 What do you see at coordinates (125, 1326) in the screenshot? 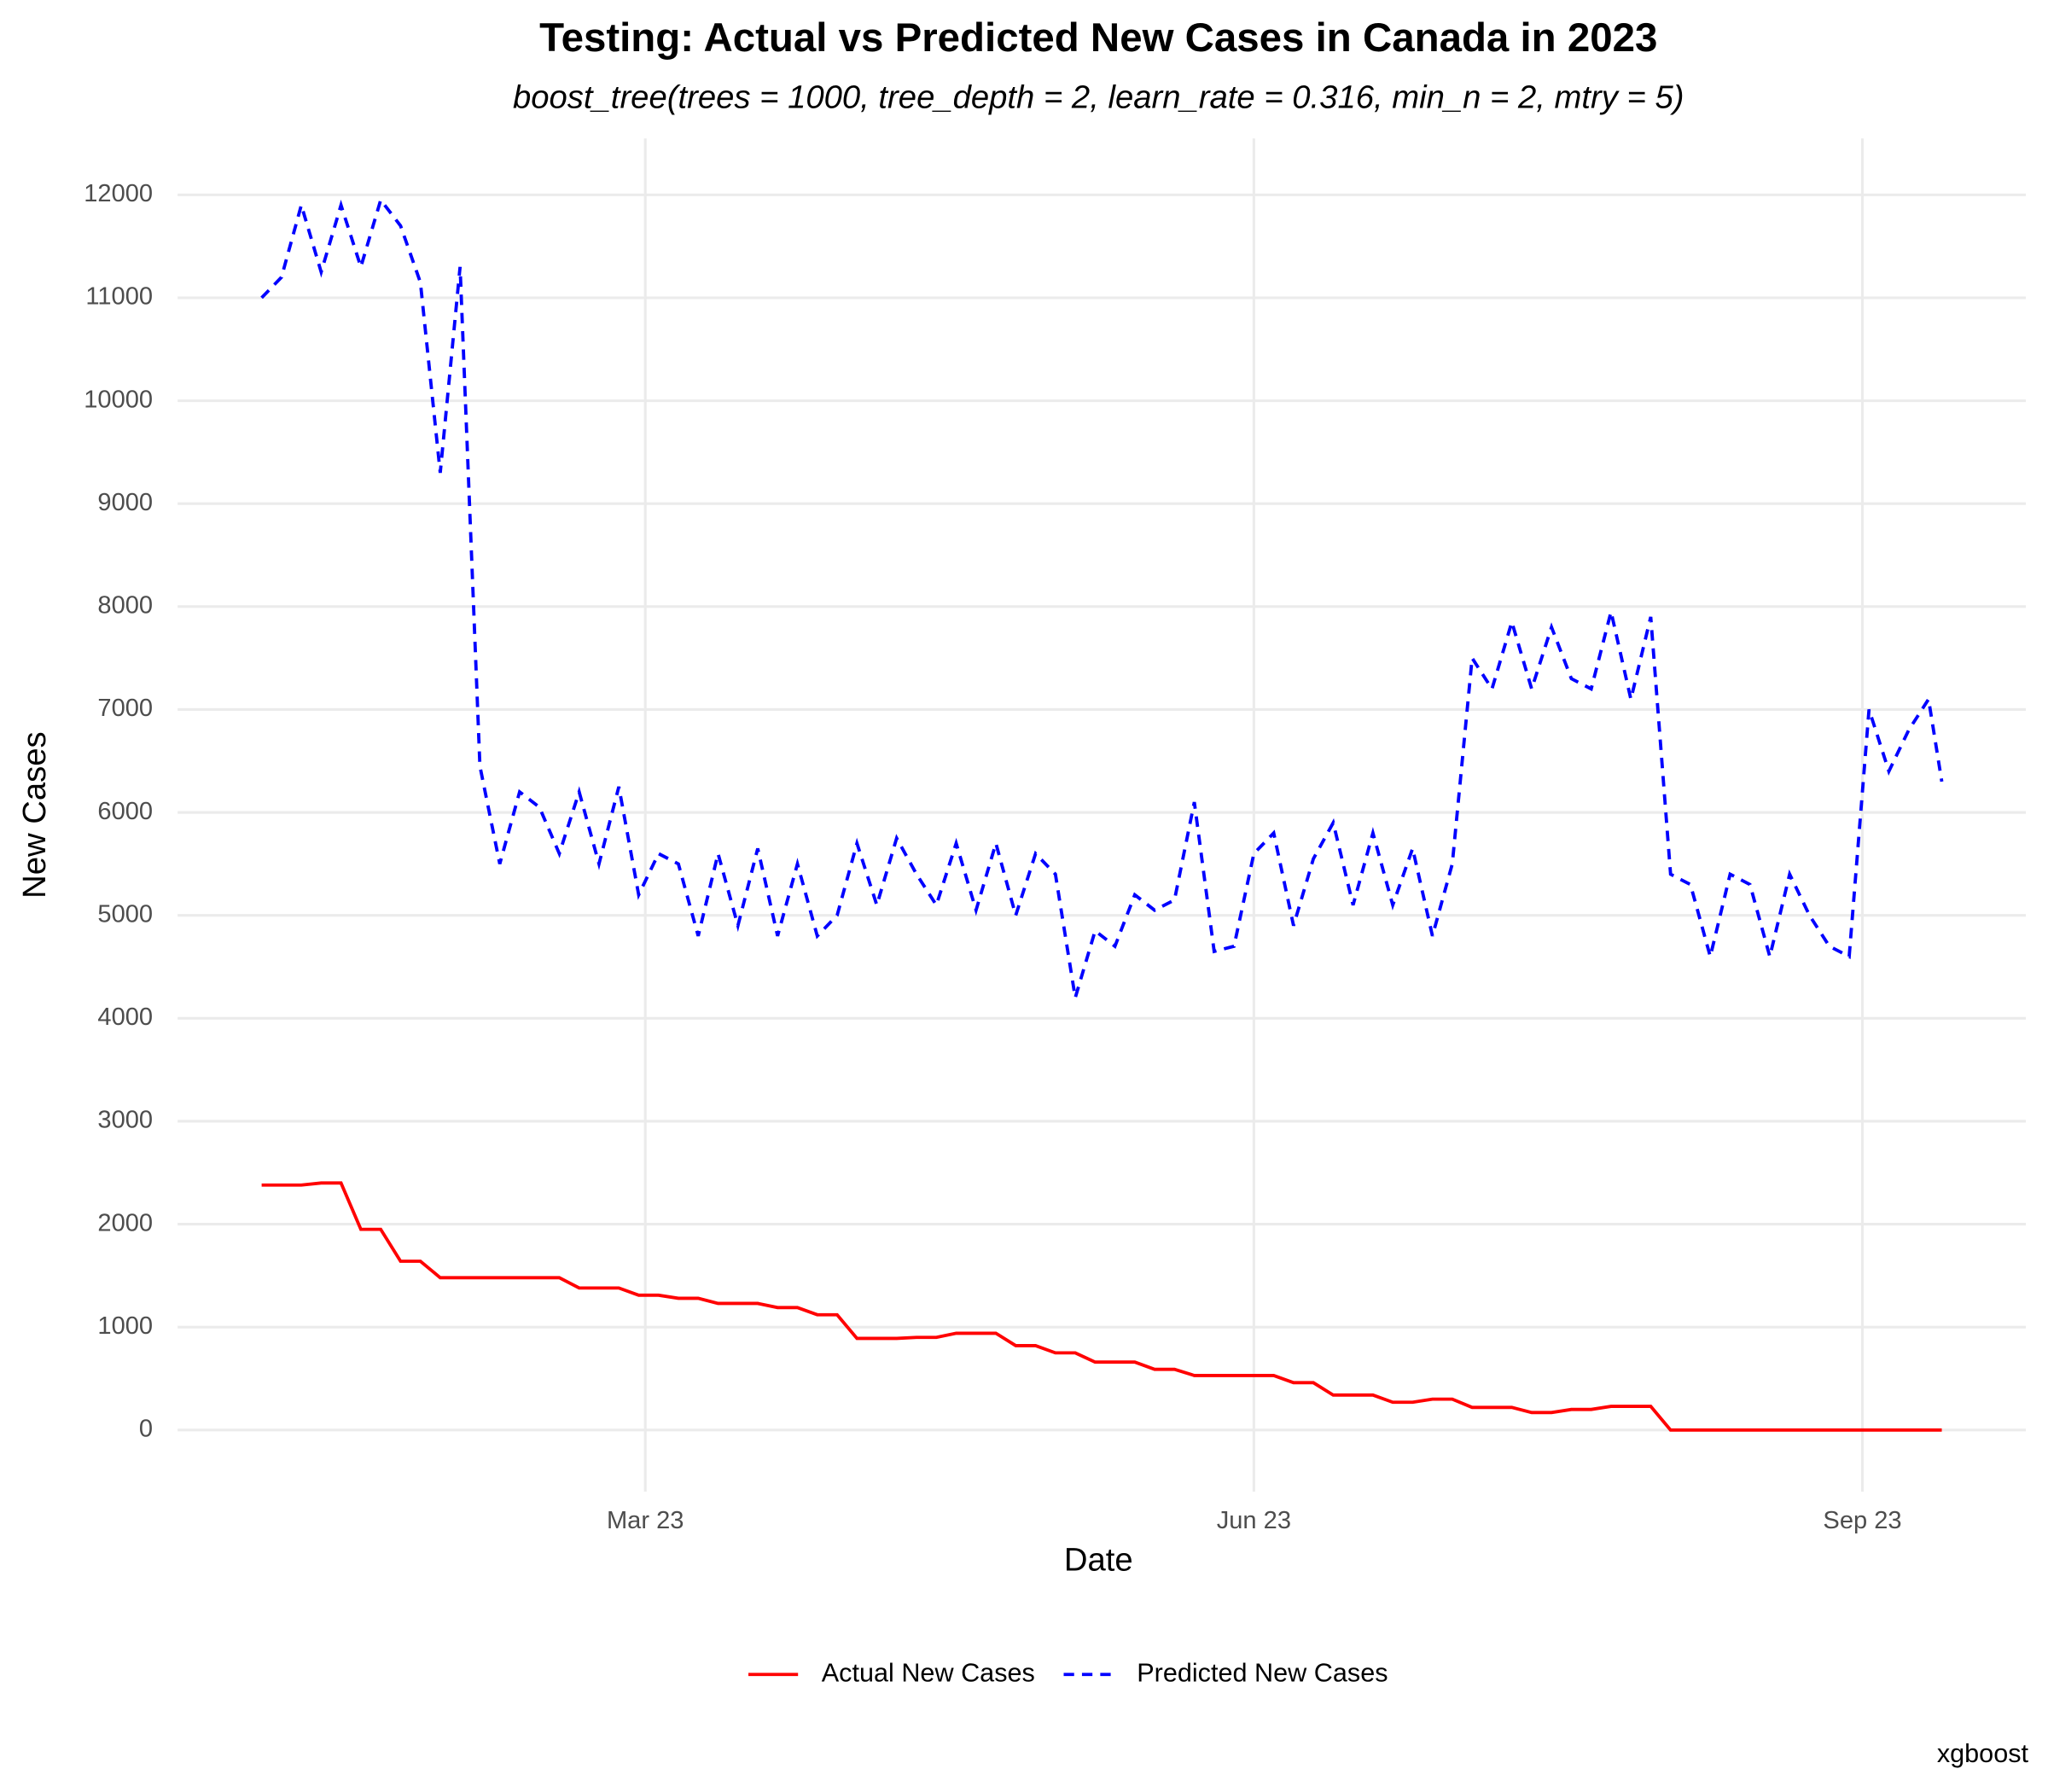
I see `y-tick-label: 1000` at bounding box center [125, 1326].